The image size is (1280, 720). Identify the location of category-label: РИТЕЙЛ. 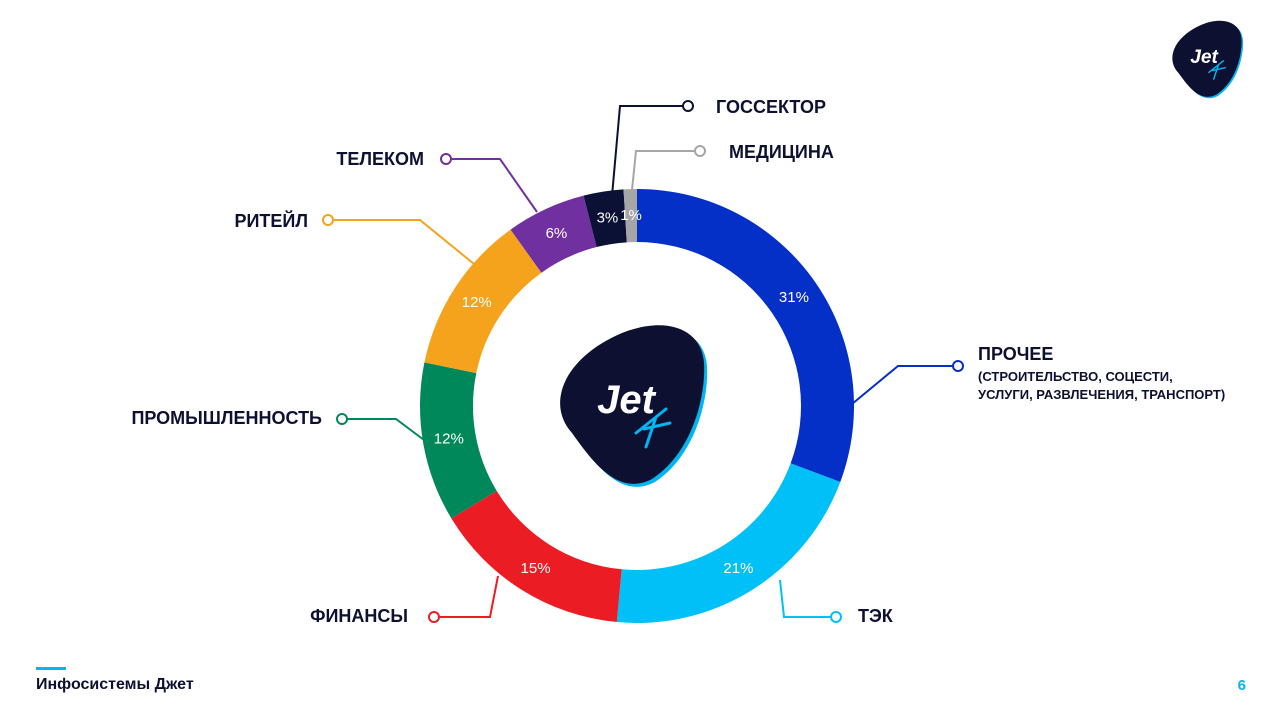
(271, 220).